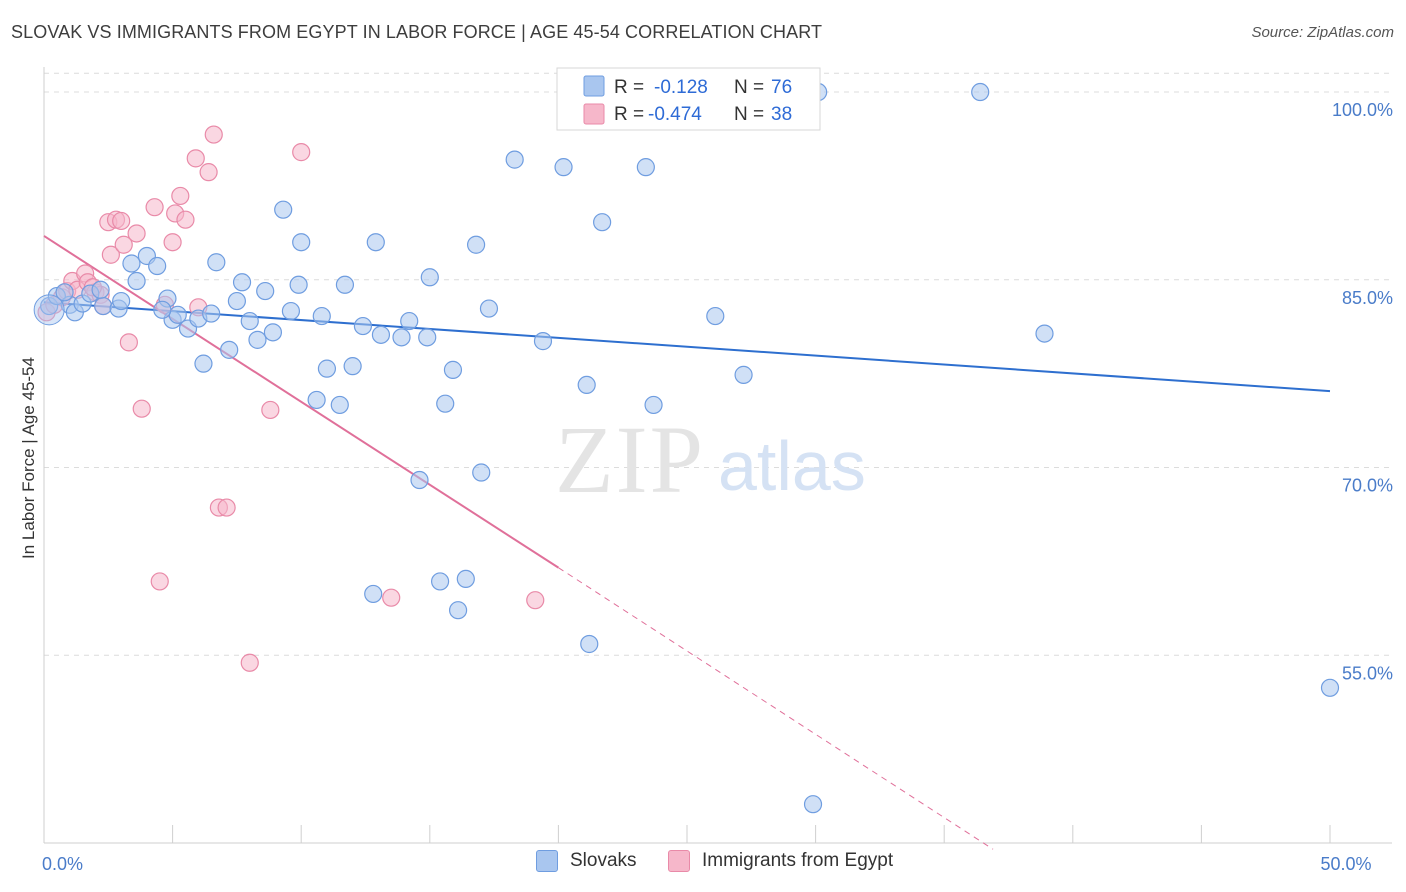 This screenshot has width=1406, height=892. Describe the element at coordinates (62, 864) in the screenshot. I see `x-tick-label-0: 0.0%` at that location.